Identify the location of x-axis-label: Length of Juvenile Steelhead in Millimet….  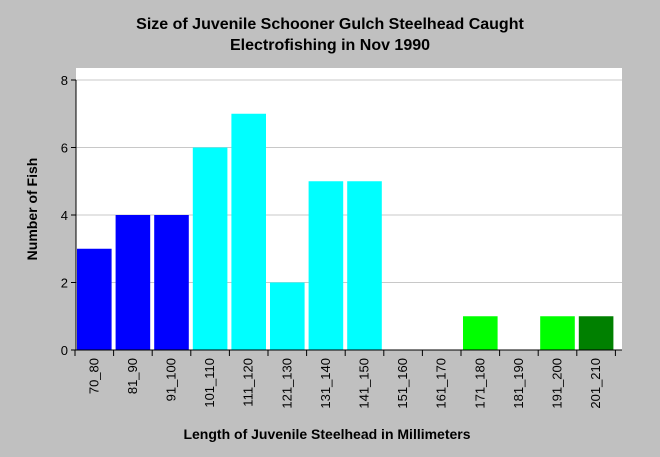
(326, 434).